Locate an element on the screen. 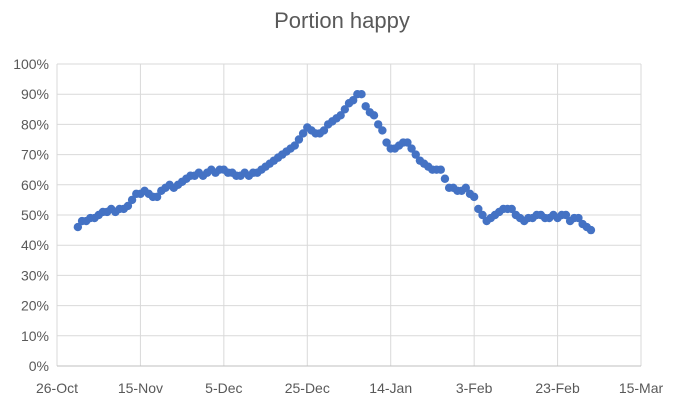 This screenshot has width=684, height=404. y-axis-labels: 0% 10% 20% 30% 40% 50% 60% 70% 80% 90% 100% is located at coordinates (31, 215).